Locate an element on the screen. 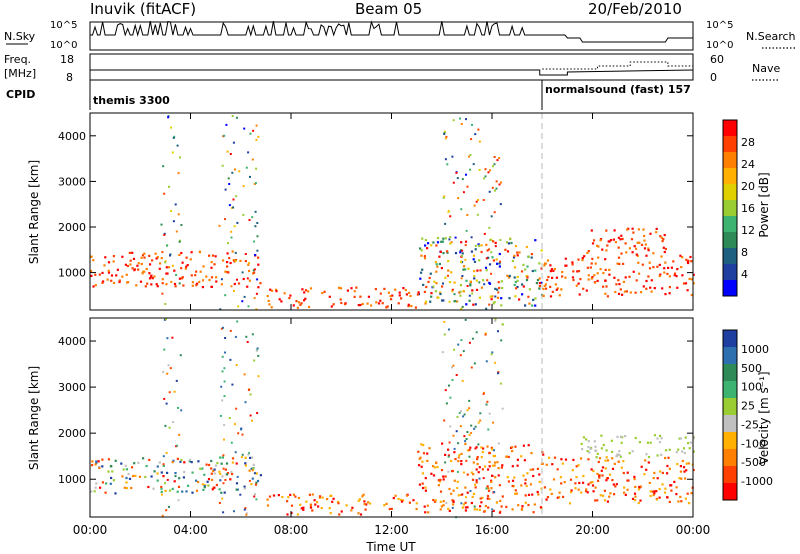 The width and height of the screenshot is (800, 554). nsky-tick-bottom: 10^0 is located at coordinates (63, 45).